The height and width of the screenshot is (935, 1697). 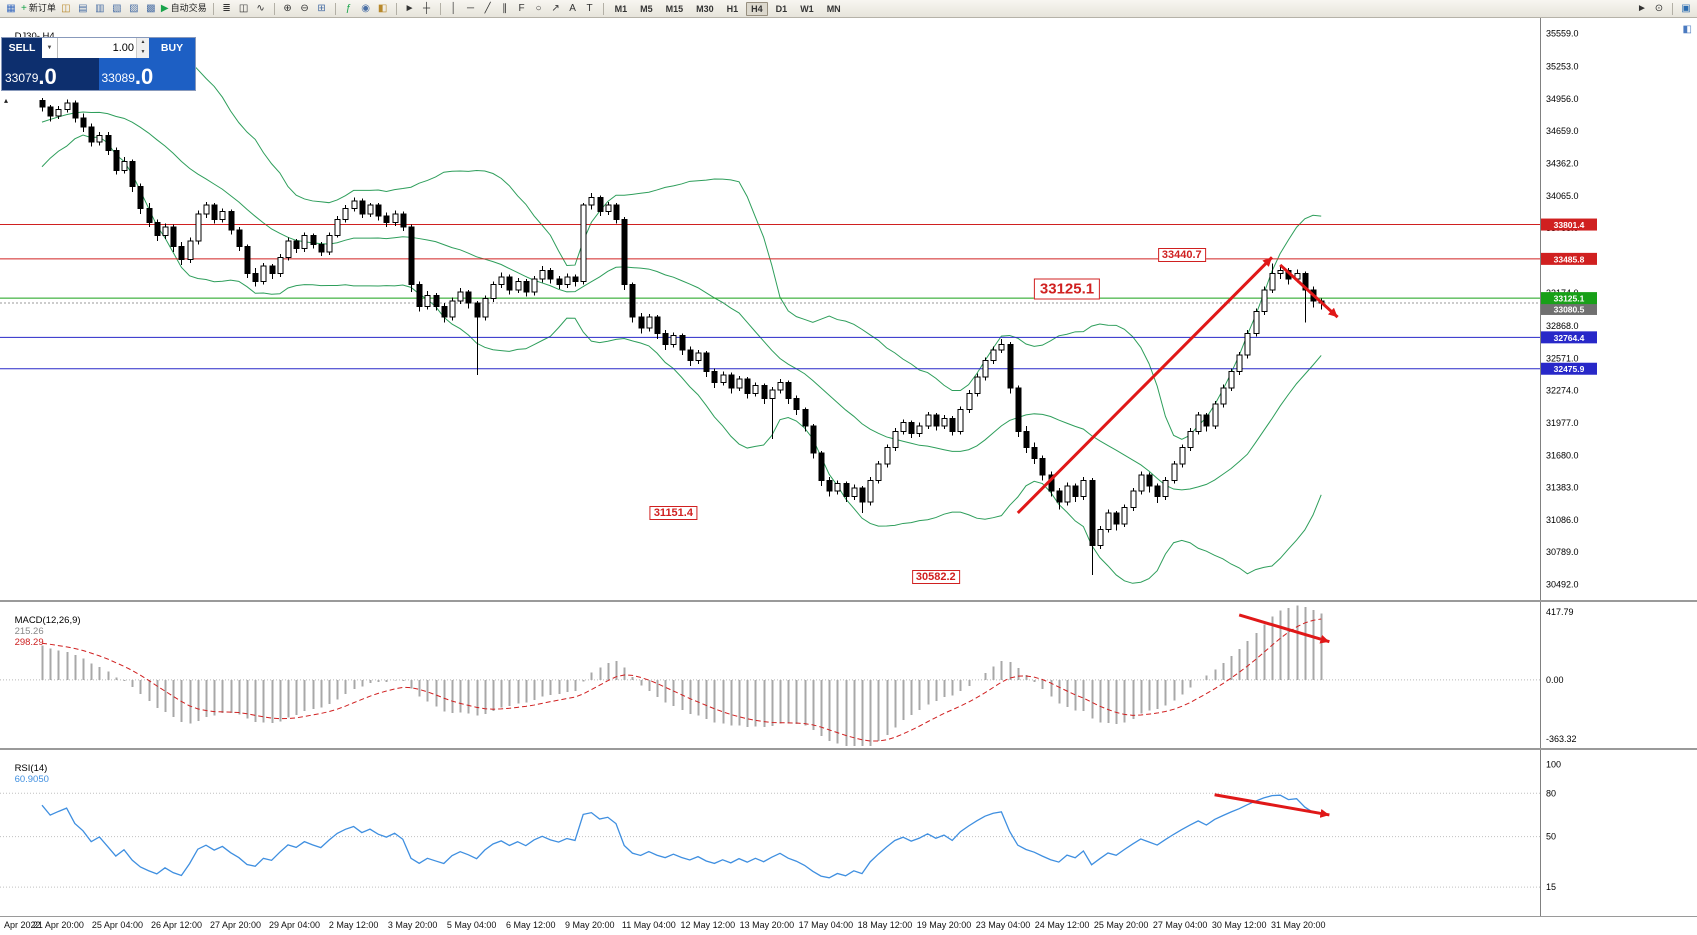 I want to click on line-chart-icon: ∿, so click(x=261, y=9).